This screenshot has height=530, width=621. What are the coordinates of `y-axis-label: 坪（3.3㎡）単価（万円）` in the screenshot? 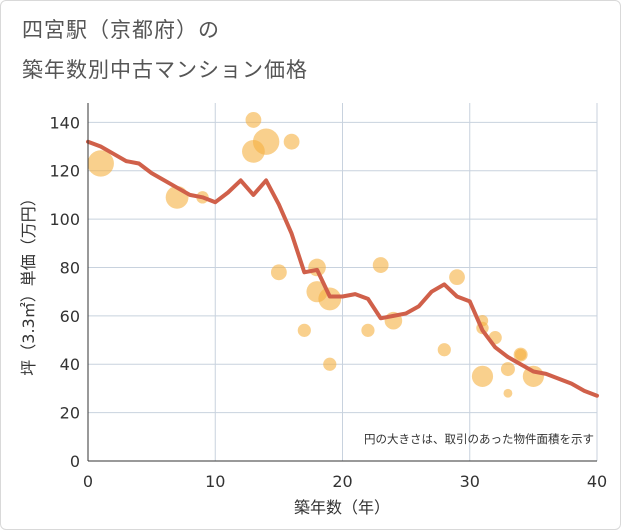 It's located at (28, 282).